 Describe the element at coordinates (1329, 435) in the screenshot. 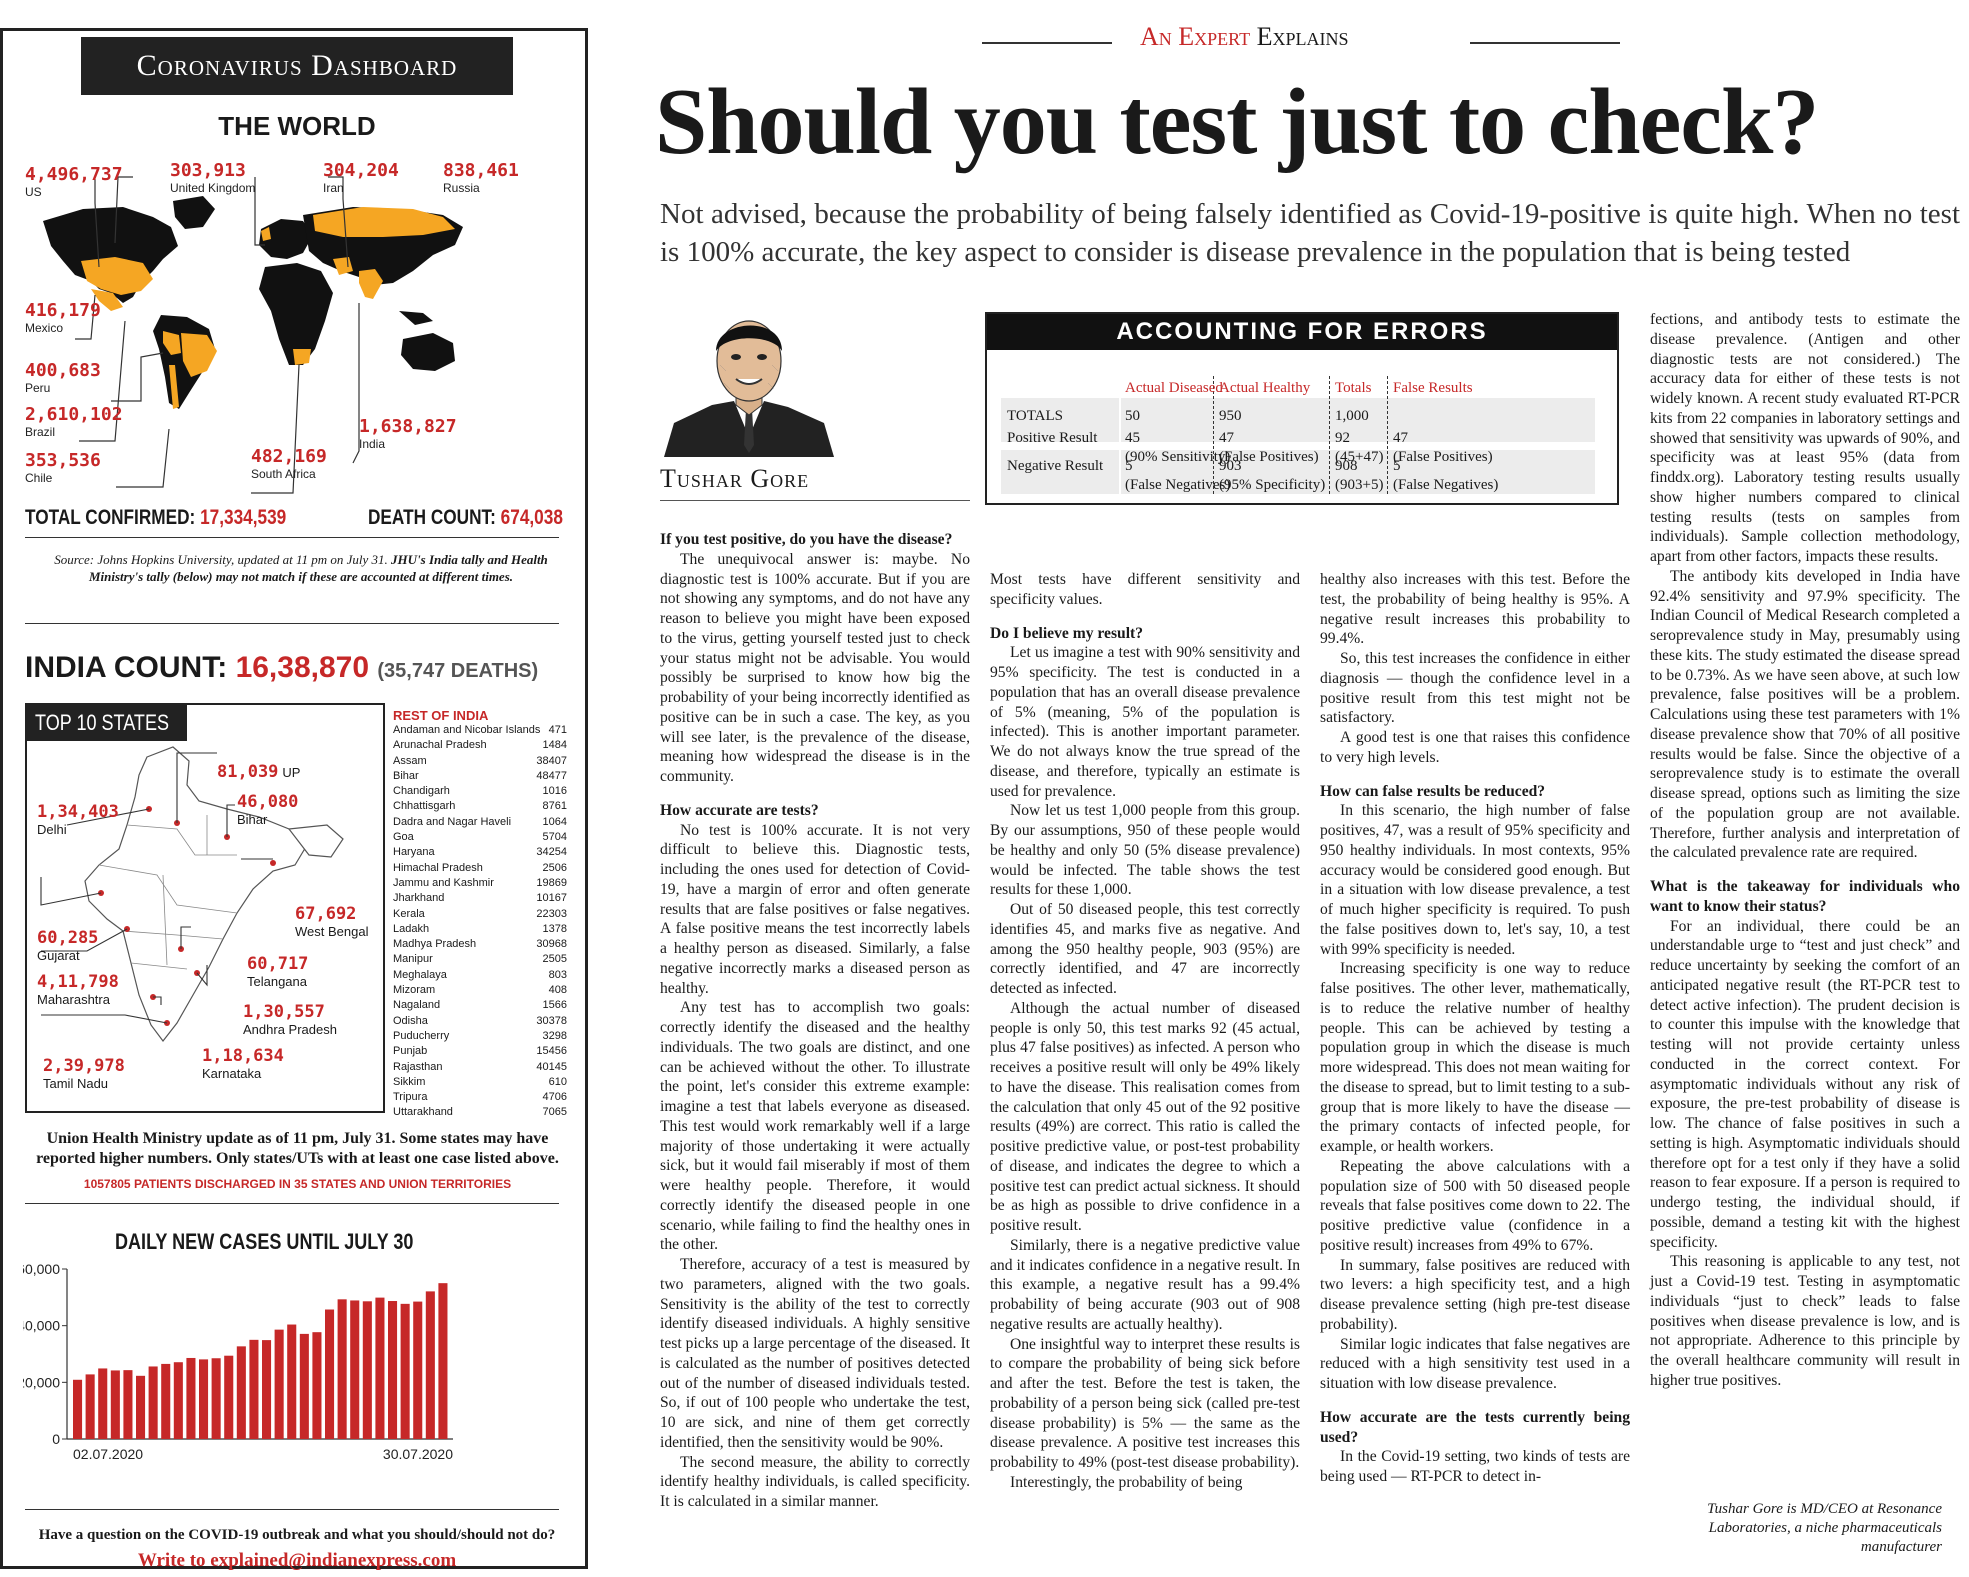

I see `column-separator` at that location.